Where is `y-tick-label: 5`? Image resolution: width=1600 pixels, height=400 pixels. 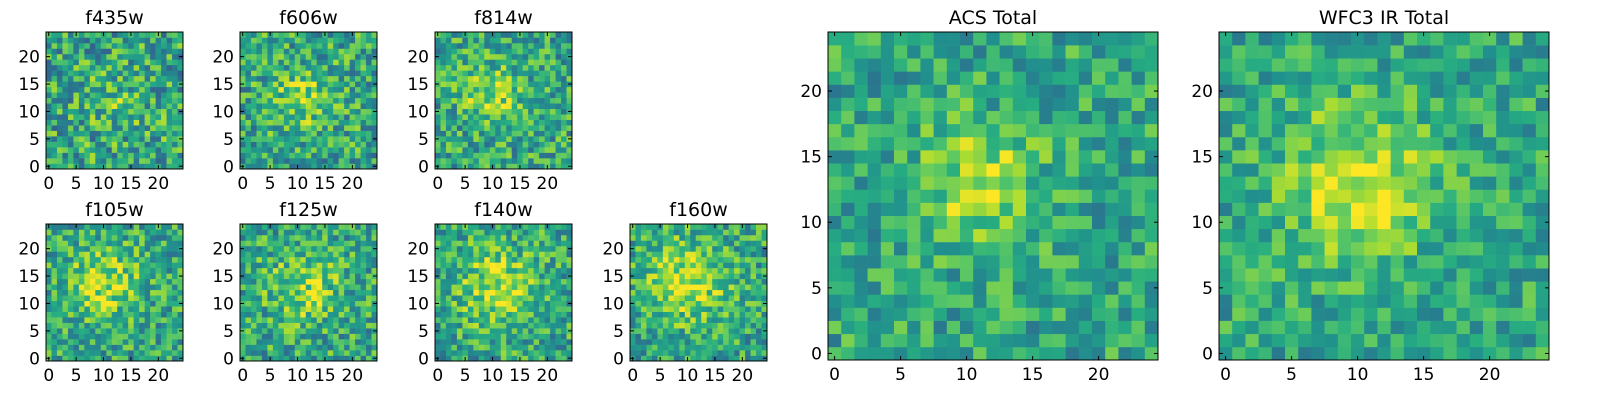
y-tick-label: 5 is located at coordinates (228, 140).